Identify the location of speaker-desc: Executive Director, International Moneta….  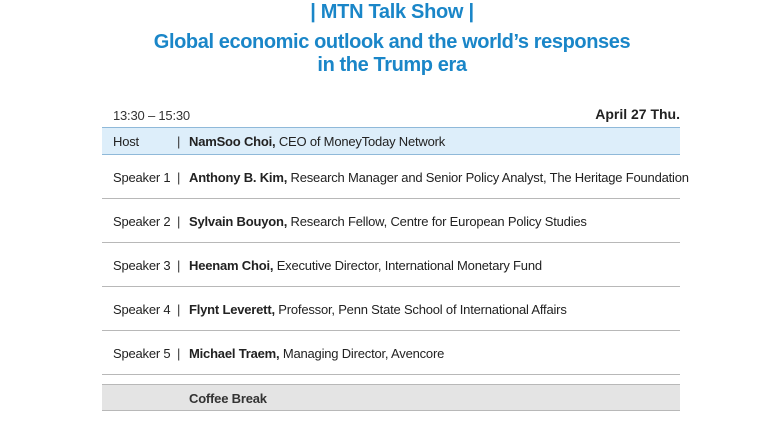
(407, 265).